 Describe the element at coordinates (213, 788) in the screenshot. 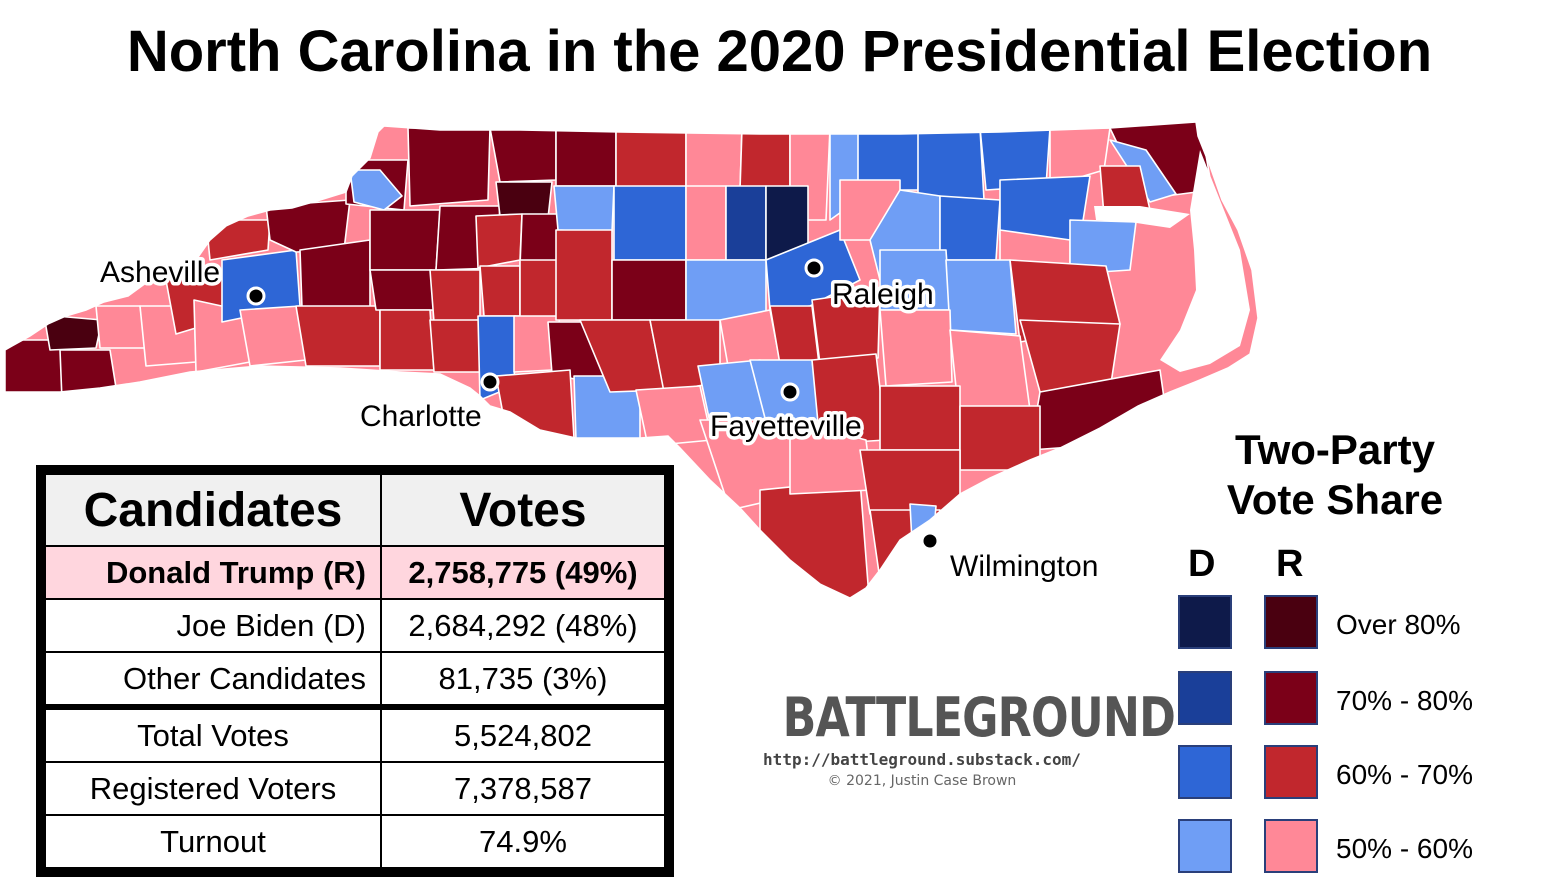

I see `summary-label: Registered Voters` at that location.